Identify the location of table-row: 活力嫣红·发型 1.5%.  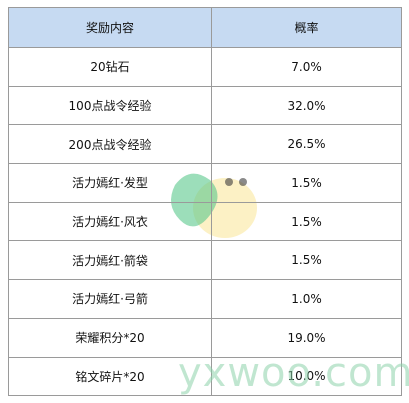
(205, 183).